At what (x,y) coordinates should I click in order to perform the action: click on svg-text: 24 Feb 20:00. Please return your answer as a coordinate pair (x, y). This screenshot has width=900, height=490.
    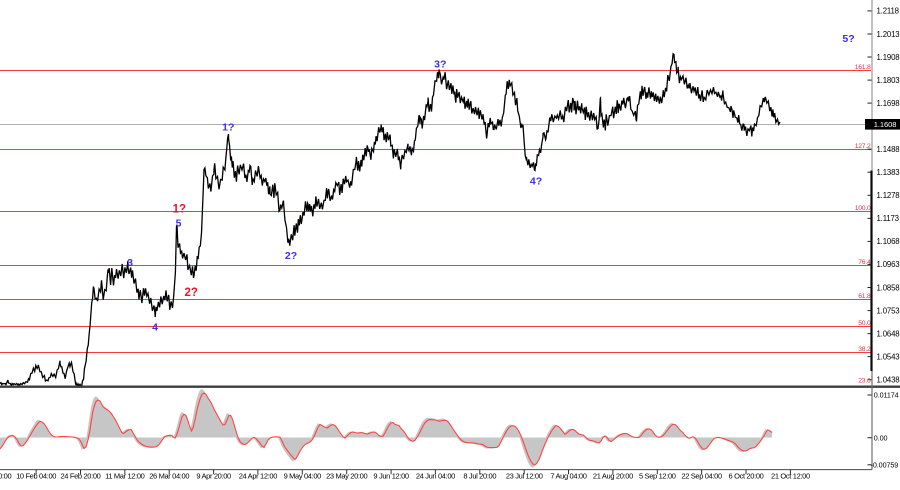
    Looking at the image, I should click on (80, 475).